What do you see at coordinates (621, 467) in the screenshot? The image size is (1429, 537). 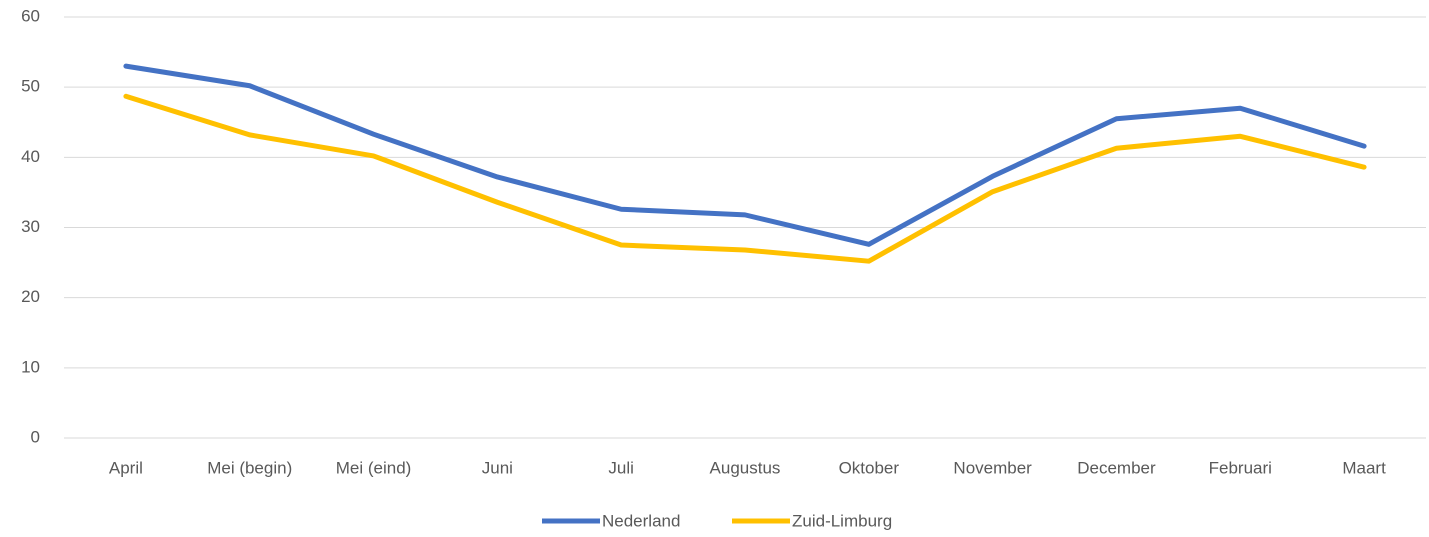 I see `x-tick-label: Juli` at bounding box center [621, 467].